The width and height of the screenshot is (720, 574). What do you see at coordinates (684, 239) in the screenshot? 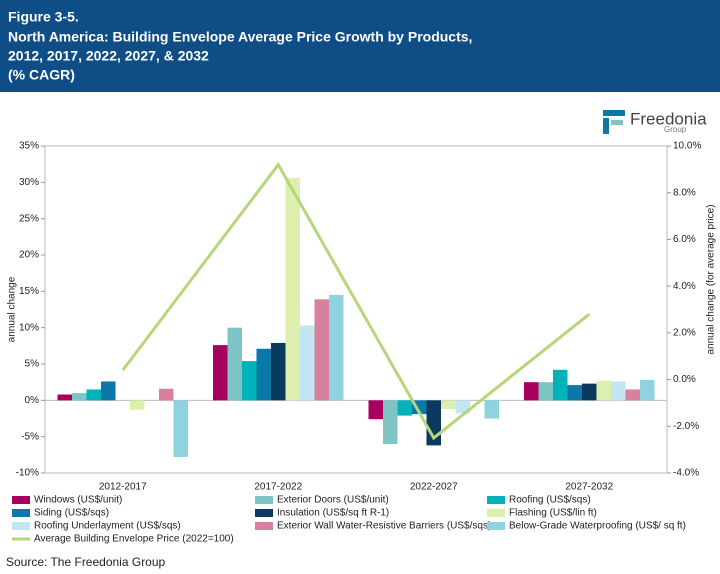
I see `y2-tick-label: 6.0%` at bounding box center [684, 239].